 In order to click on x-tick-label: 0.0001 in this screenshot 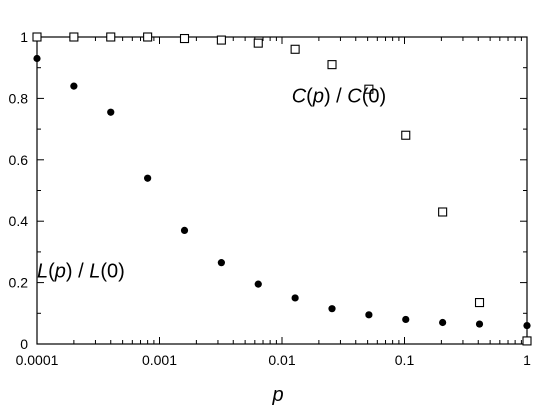, I will do `click(37, 360)`.